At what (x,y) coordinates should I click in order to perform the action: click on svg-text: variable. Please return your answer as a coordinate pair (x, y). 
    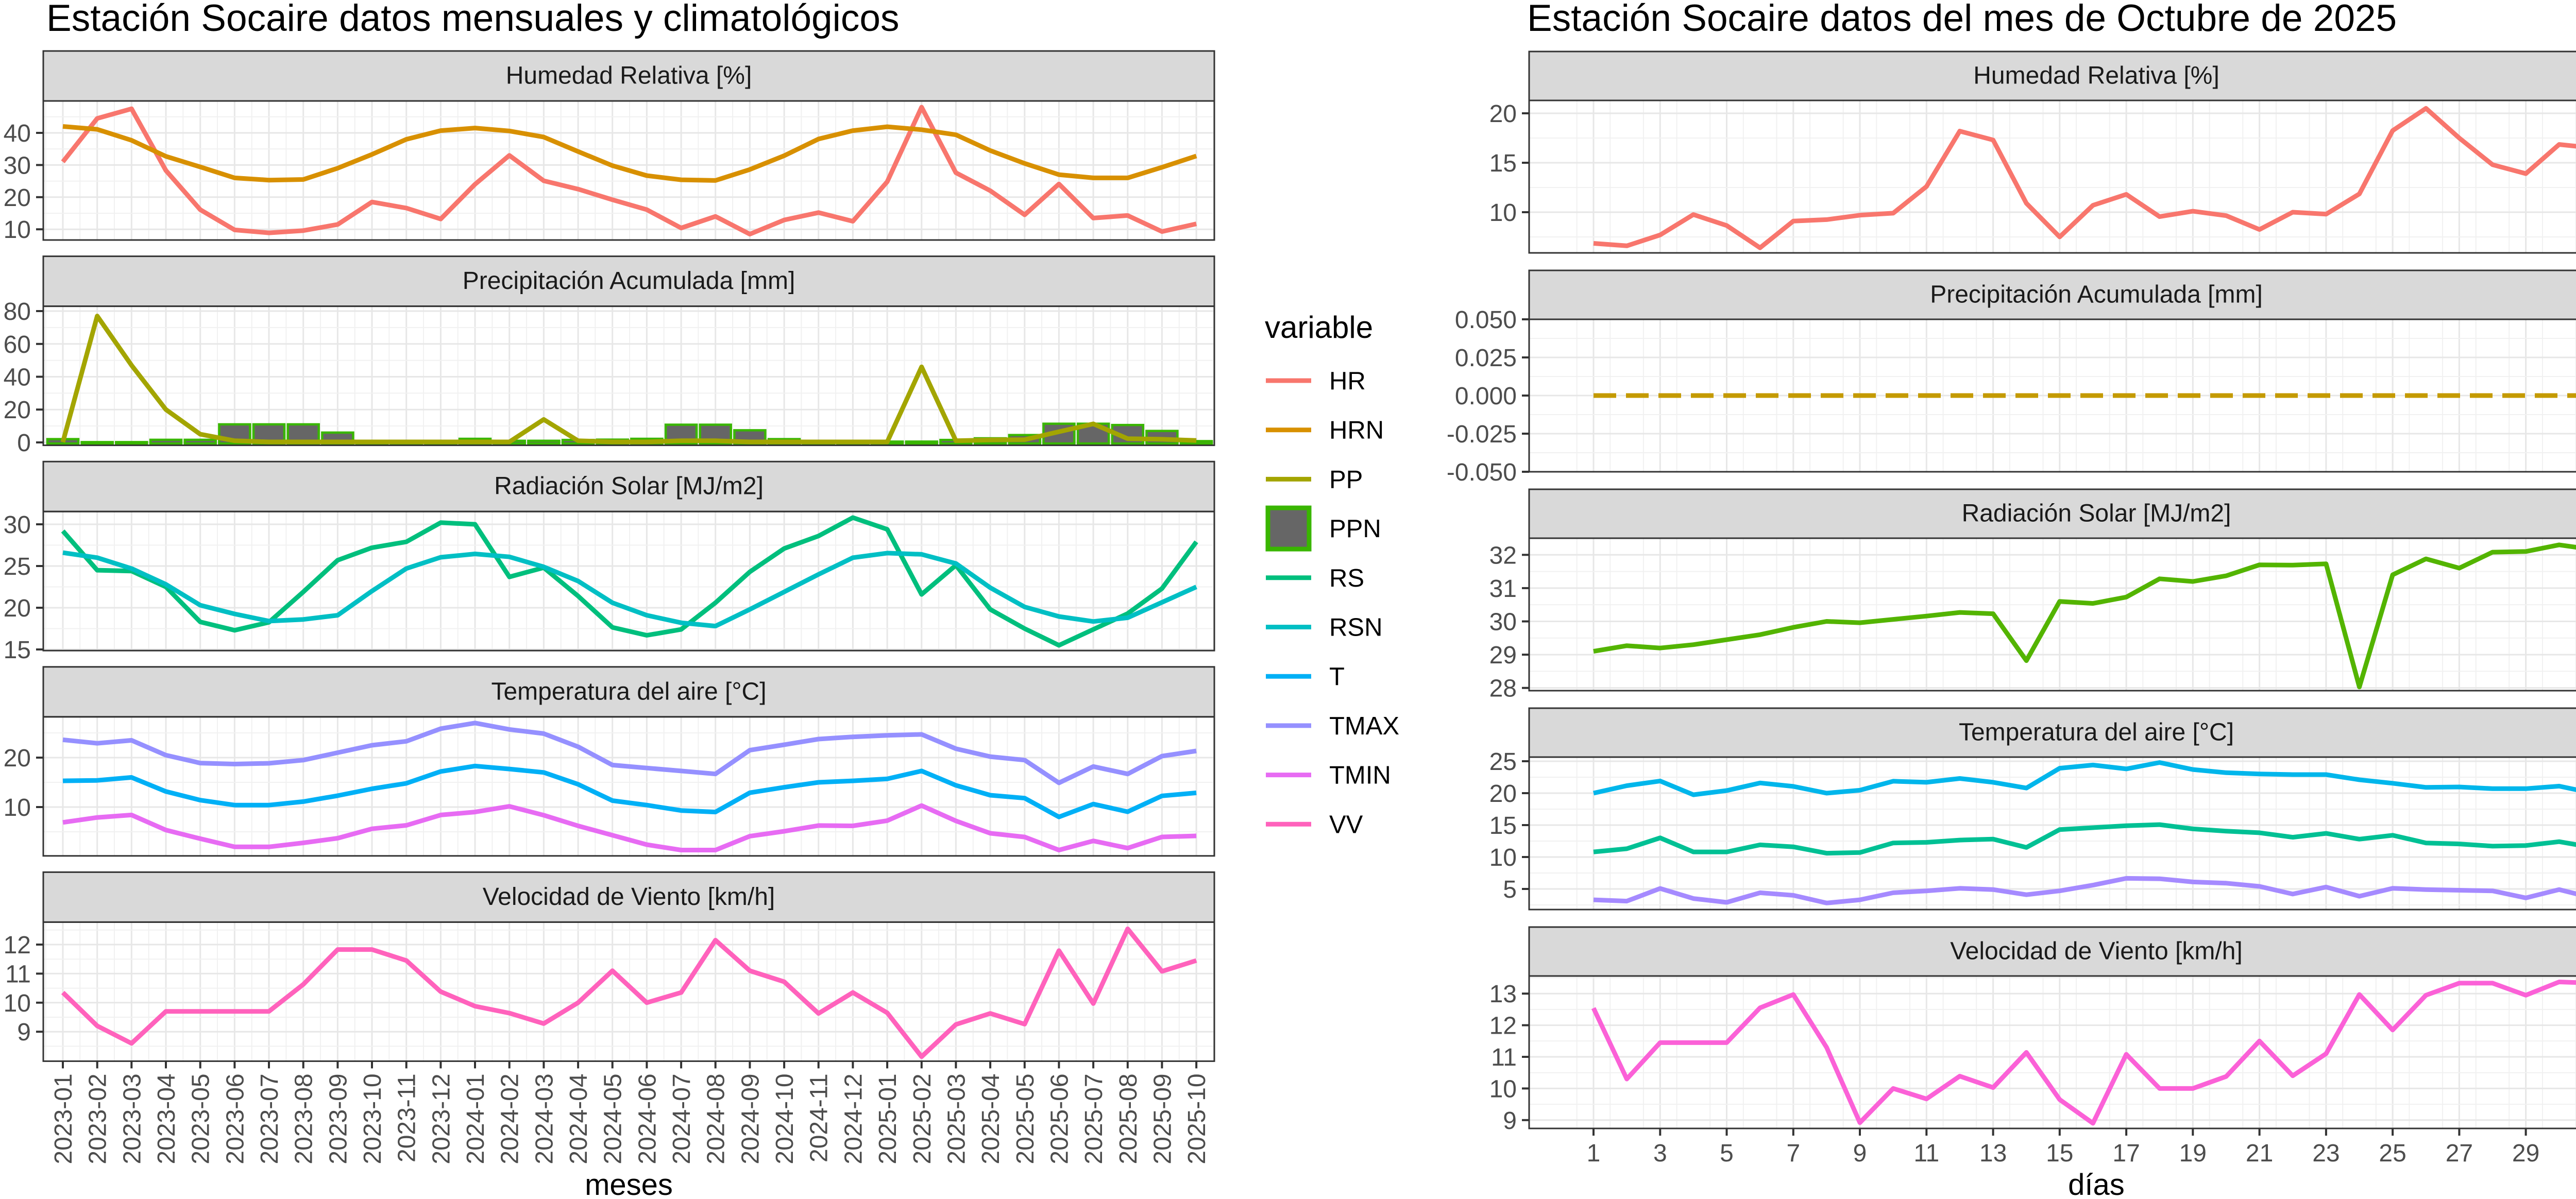
    Looking at the image, I should click on (1319, 327).